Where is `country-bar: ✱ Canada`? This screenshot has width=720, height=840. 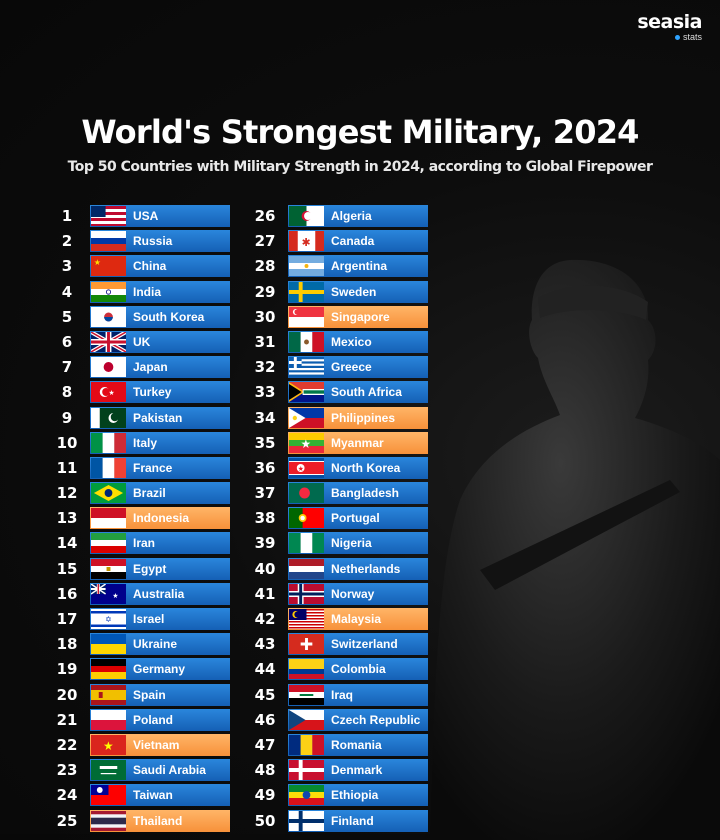 country-bar: ✱ Canada is located at coordinates (358, 241).